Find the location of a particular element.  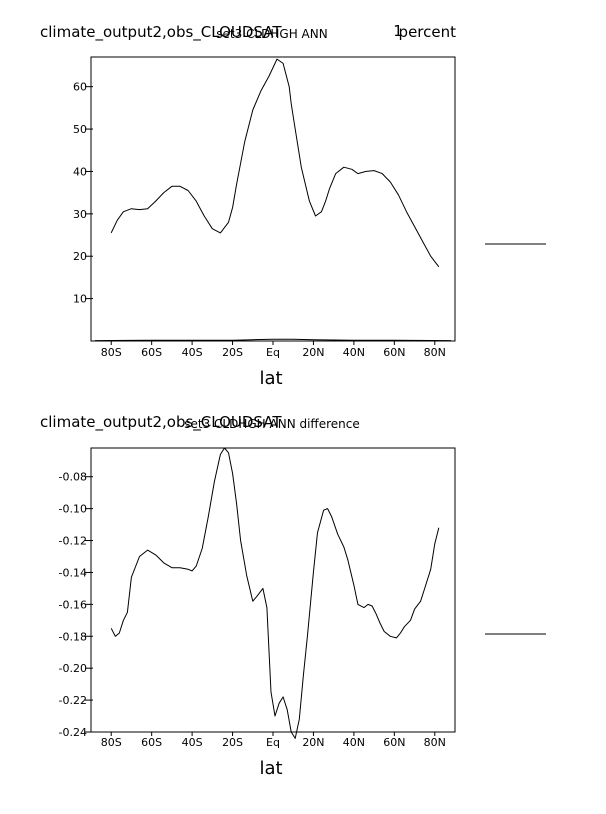

y-tick-label: -0.12 is located at coordinates (73, 541).